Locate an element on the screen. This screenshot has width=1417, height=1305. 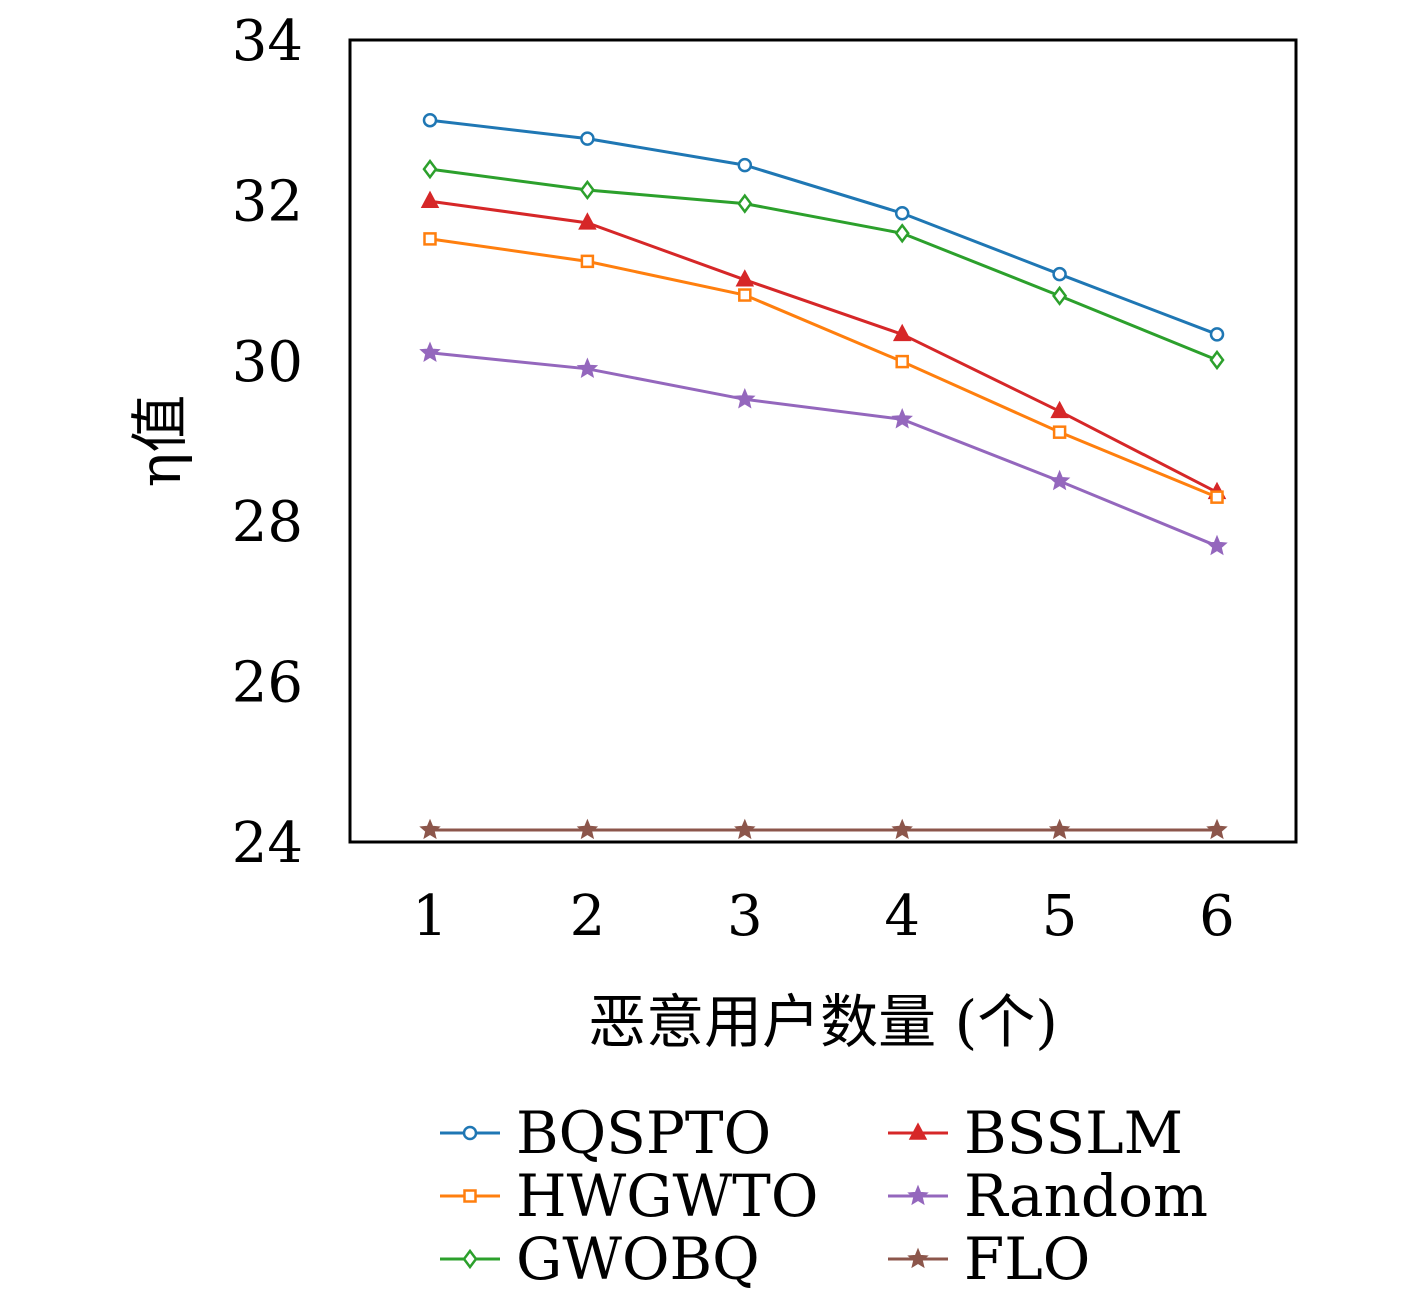
legend-item-gwobq: GWOBQ is located at coordinates (600, 1259).